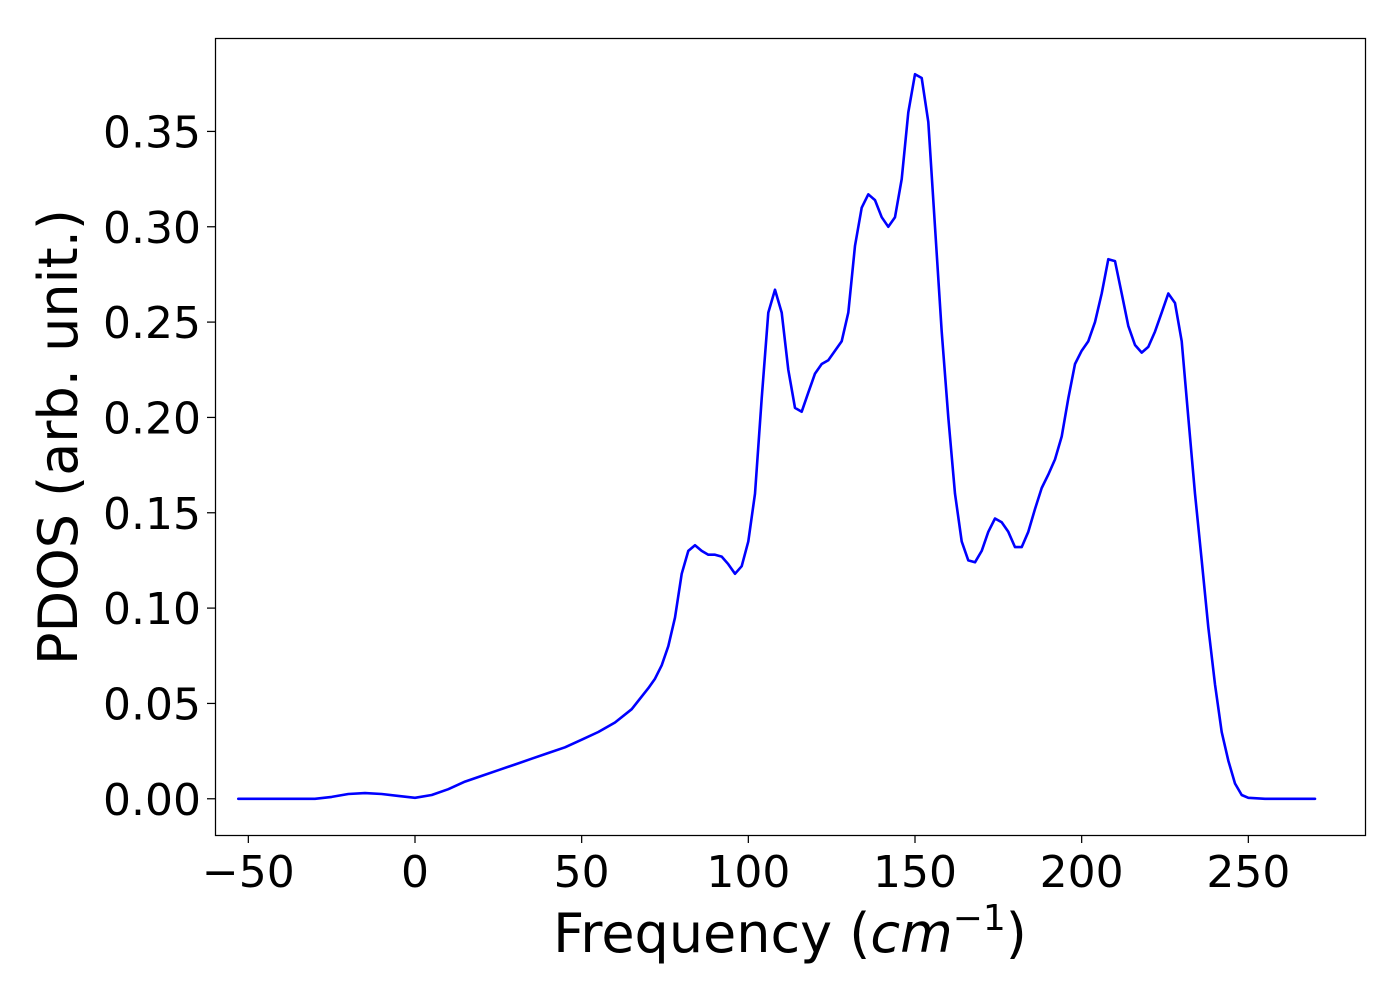 This screenshot has width=1400, height=1000. I want to click on x-axis-label-prefix: Frequency (, so click(711, 933).